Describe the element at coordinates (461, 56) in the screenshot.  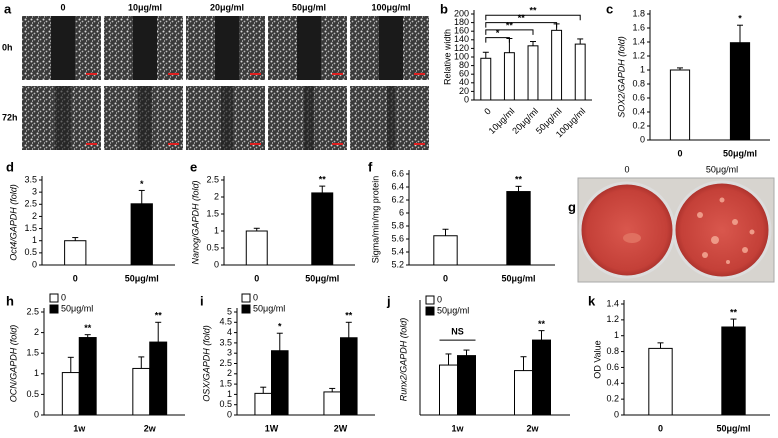
I see `y-tick-label: 100` at that location.